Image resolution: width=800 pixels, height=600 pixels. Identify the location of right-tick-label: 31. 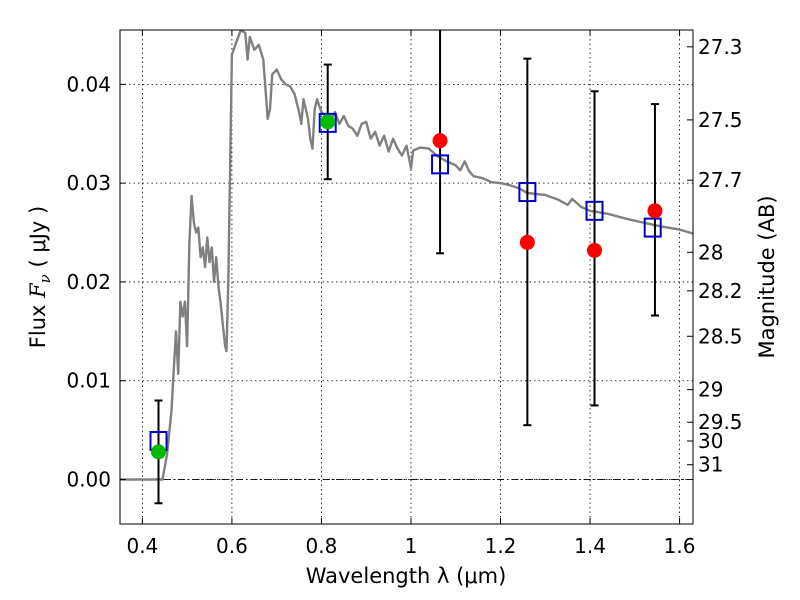
(710, 465).